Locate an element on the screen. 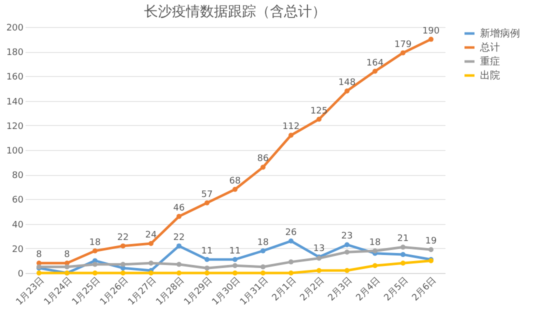 The image size is (540, 320). data-label: 19 is located at coordinates (431, 241).